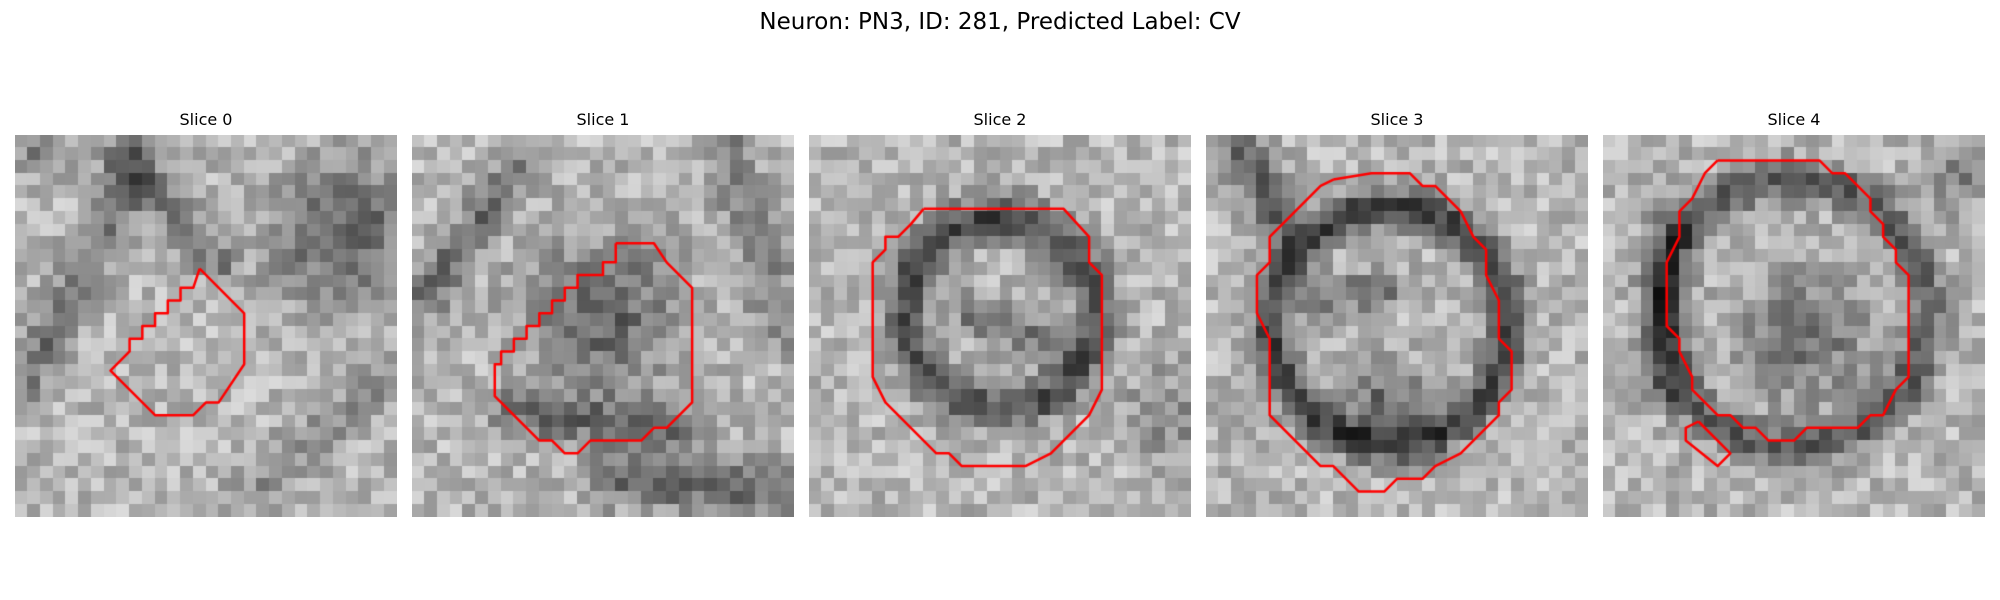  Describe the element at coordinates (603, 119) in the screenshot. I see `slice-title-1: Slice 1` at that location.